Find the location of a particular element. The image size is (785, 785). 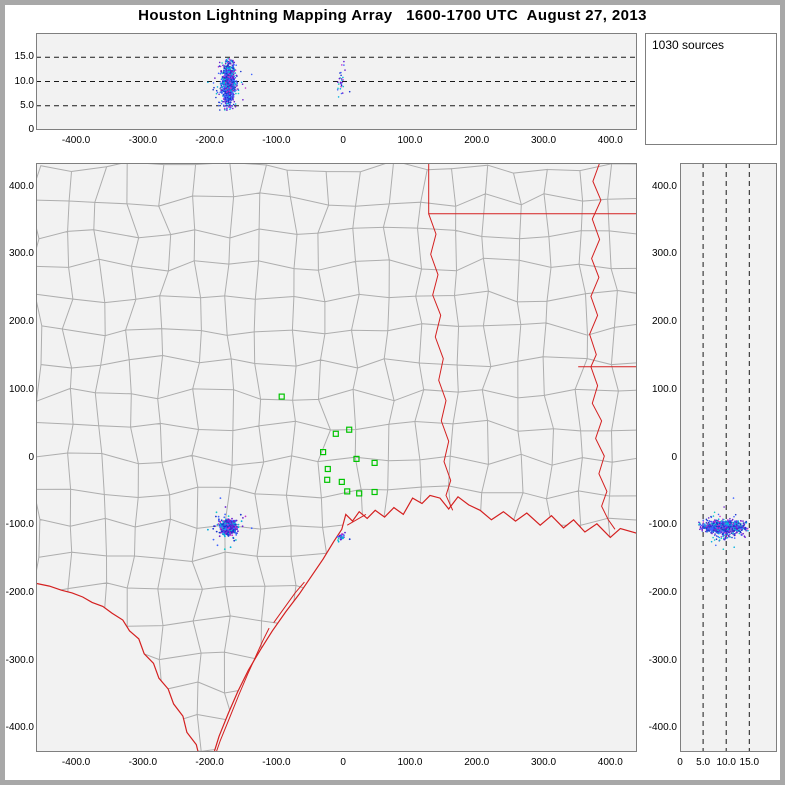

altitude-vs-eastwest-panel is located at coordinates (336, 81).